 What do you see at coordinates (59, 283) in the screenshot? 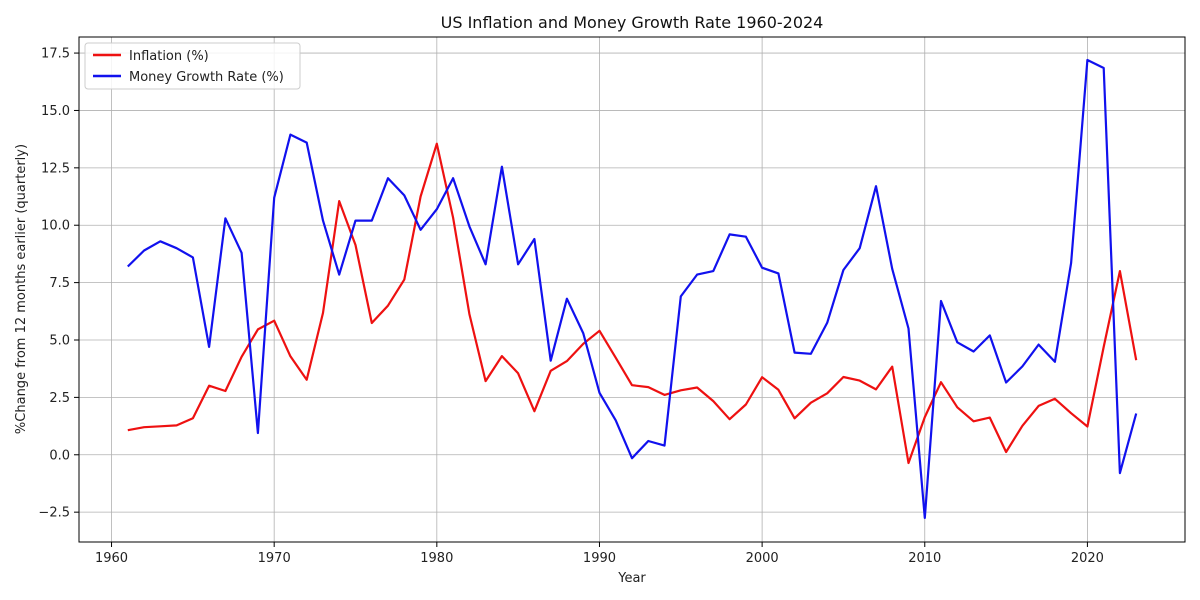
I see `y-tick-label: 7.5` at bounding box center [59, 283].